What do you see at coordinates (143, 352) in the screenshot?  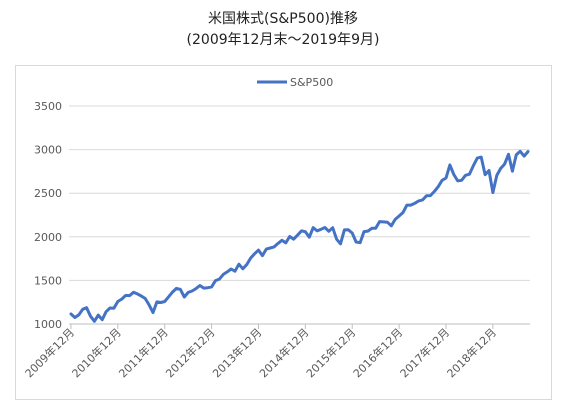 I see `x-tick-label: 2011年12月` at bounding box center [143, 352].